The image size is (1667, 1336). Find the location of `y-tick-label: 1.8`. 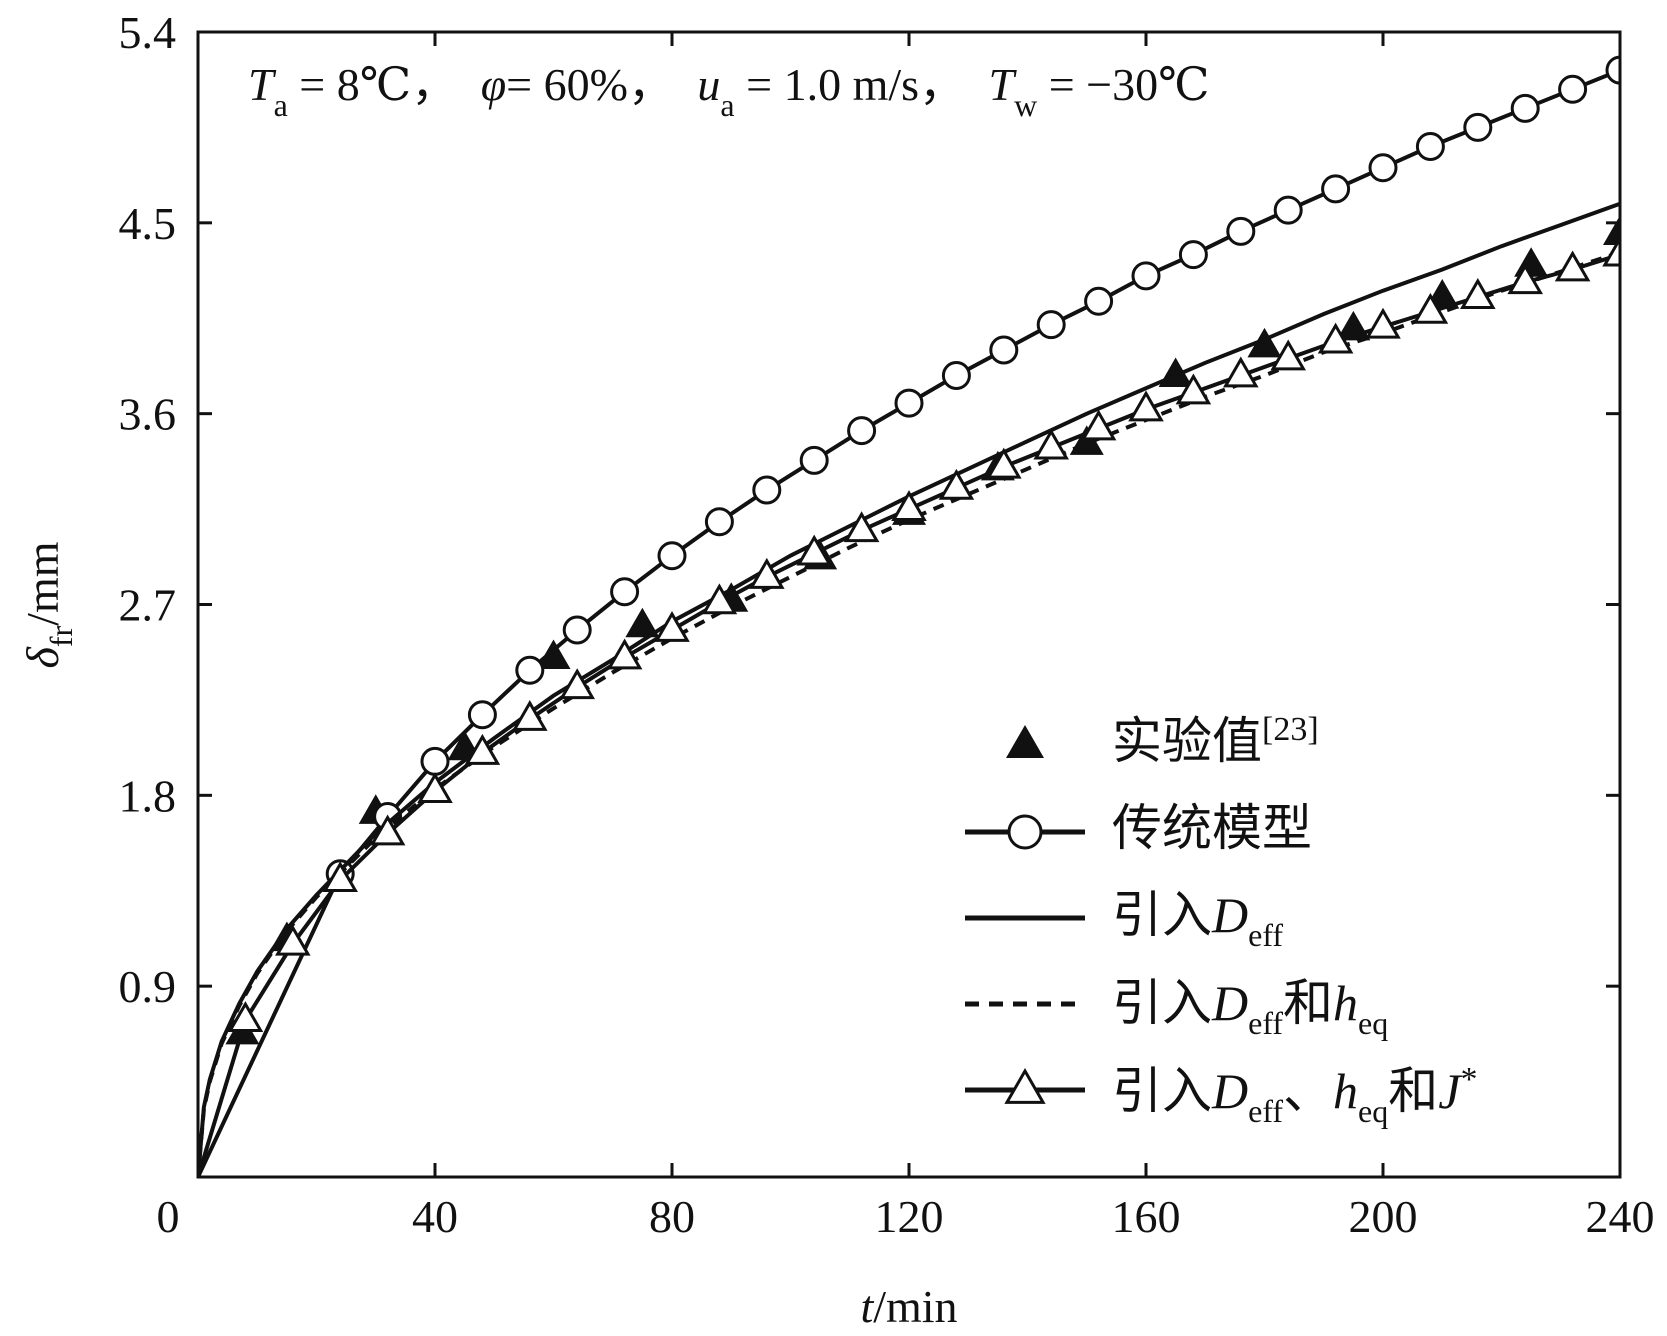

y-tick-label: 1.8 is located at coordinates (148, 795).